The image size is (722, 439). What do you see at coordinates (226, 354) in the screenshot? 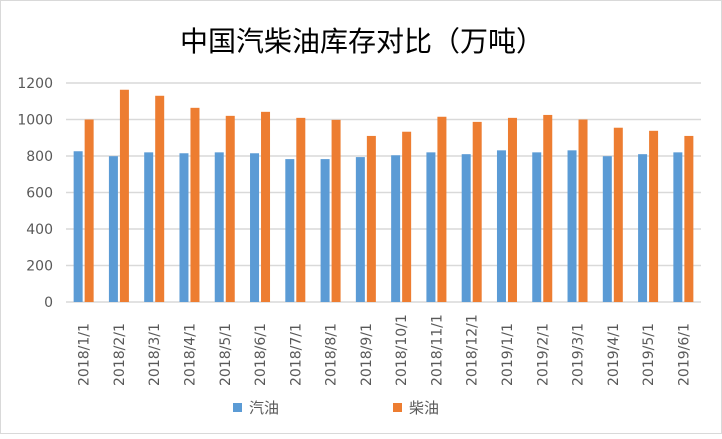
I see `x-tick-label: 2018/5/1` at bounding box center [226, 354].